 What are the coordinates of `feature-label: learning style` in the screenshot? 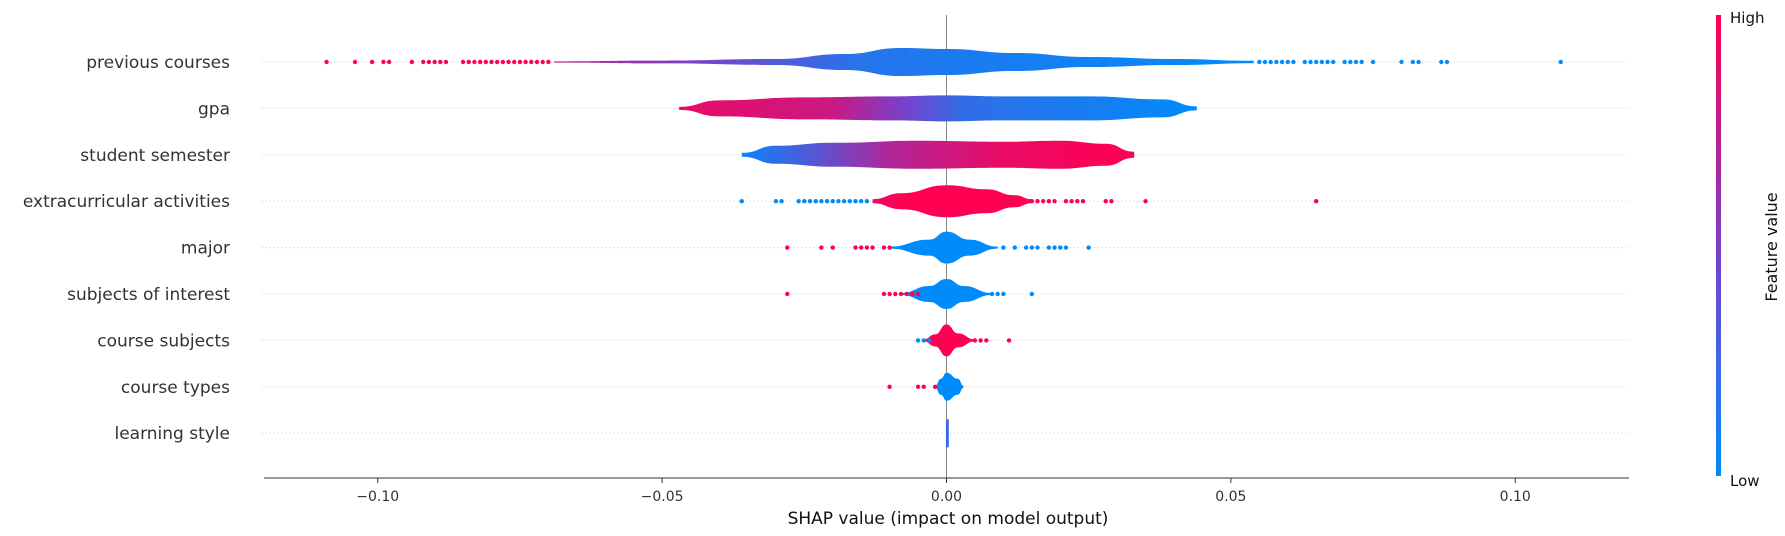 It's located at (172, 434).